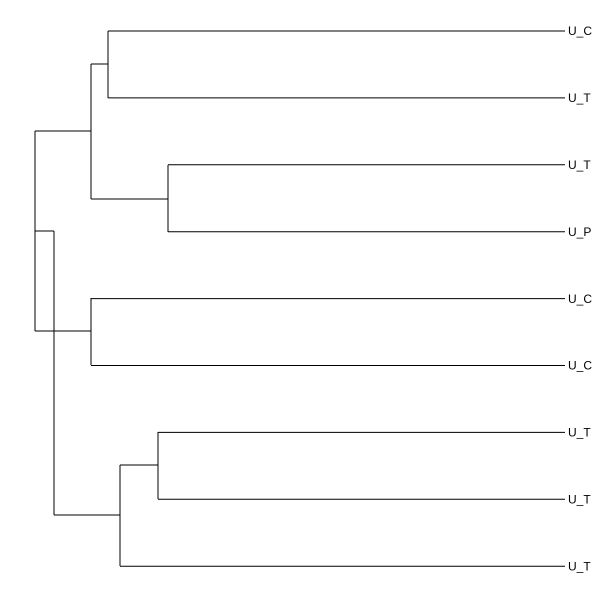  What do you see at coordinates (579, 232) in the screenshot?
I see `leaf-label: U_P` at bounding box center [579, 232].